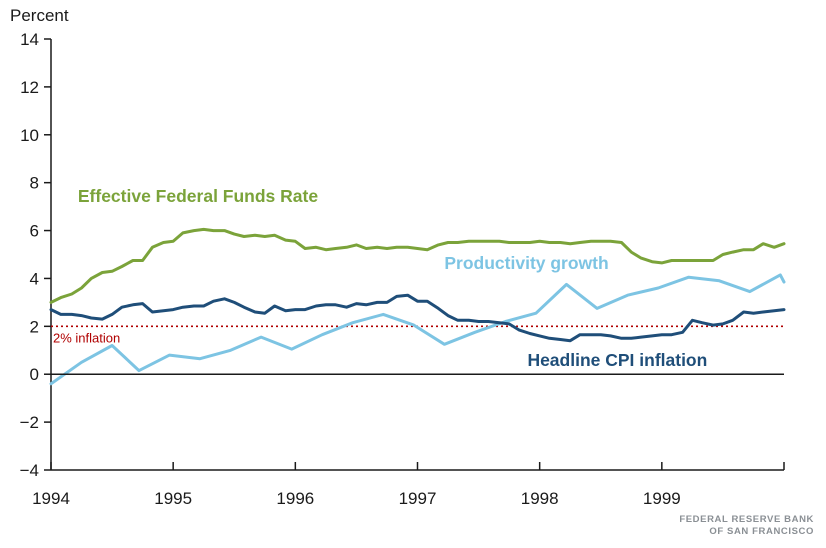 The image size is (826, 548). I want to click on y-tick-label: 0, so click(34, 374).